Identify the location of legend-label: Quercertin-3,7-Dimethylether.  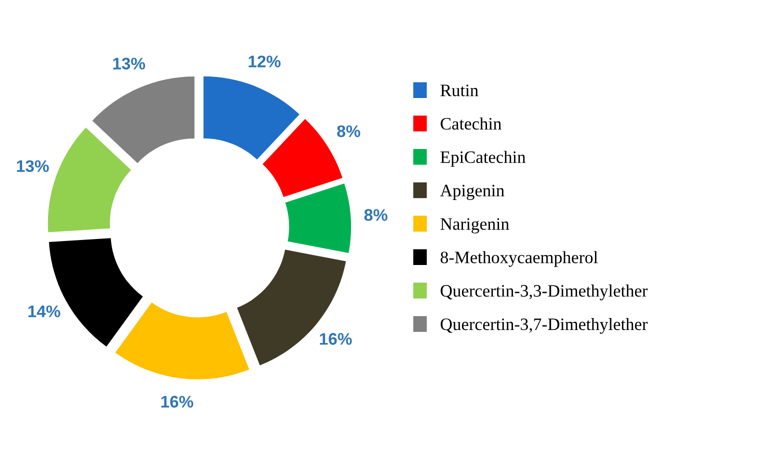
(544, 326).